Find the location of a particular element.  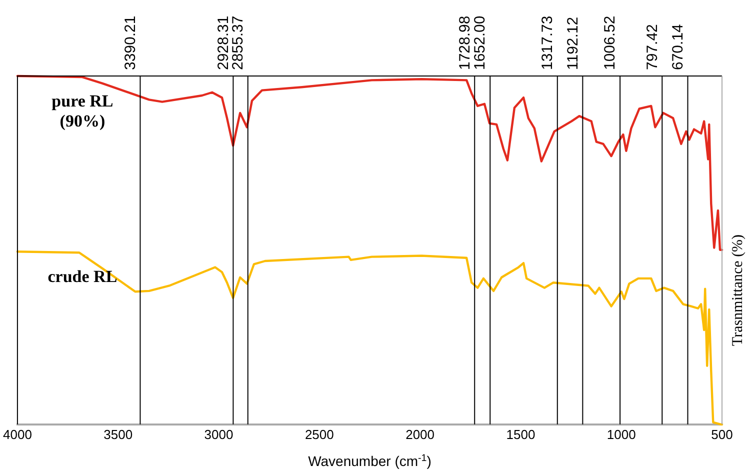

ref-line-label: 1652.00 is located at coordinates (480, 43).